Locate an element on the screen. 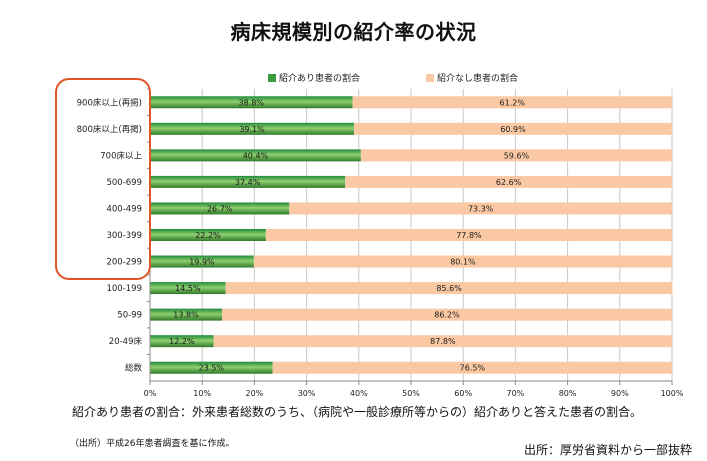 The width and height of the screenshot is (707, 461). highlight-box is located at coordinates (103, 179).